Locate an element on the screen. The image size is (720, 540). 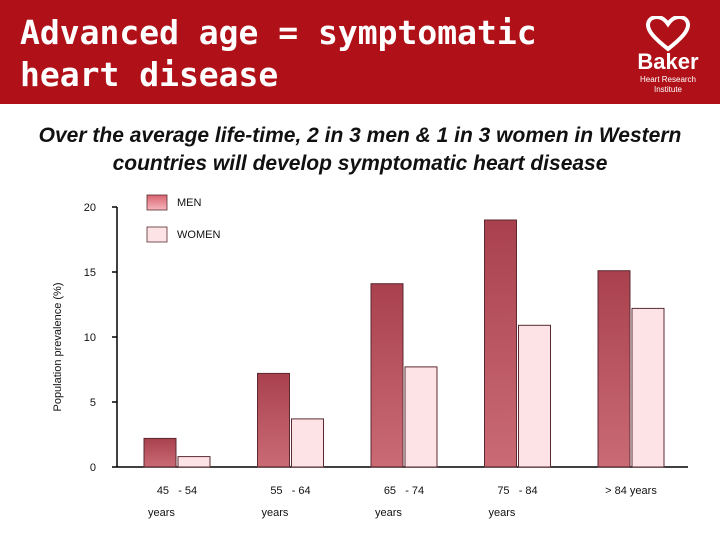
legend-label-women: WOMEN is located at coordinates (198, 235).